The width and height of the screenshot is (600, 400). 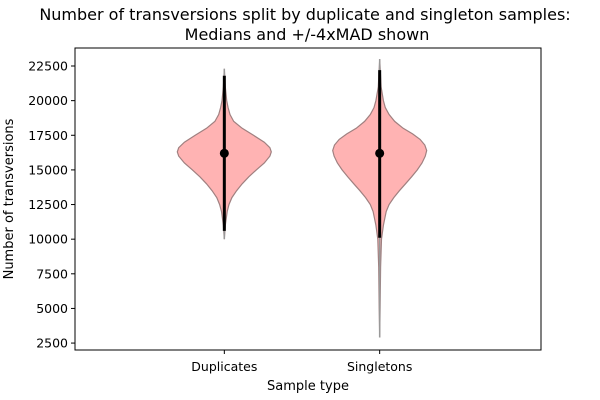 What do you see at coordinates (224, 366) in the screenshot?
I see `x-tick-label: Duplicates` at bounding box center [224, 366].